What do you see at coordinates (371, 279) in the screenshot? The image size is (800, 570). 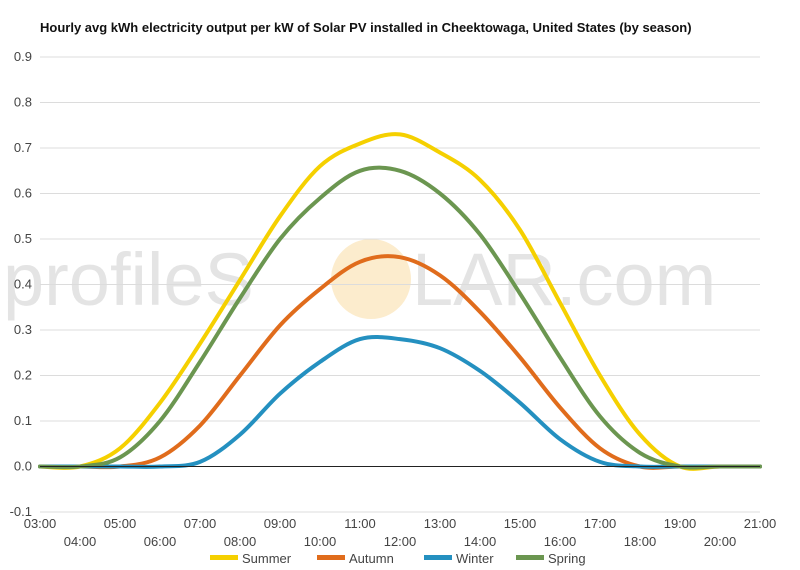 I see `watermark-sun` at bounding box center [371, 279].